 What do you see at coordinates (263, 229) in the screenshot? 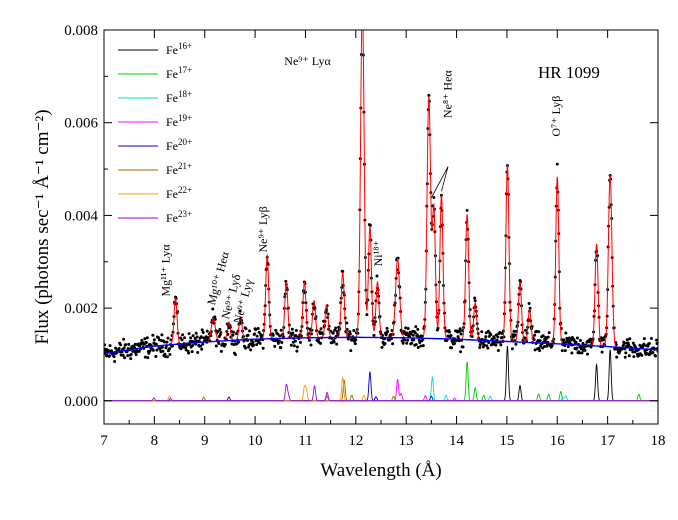
I see `line-annotation: Ne⁹⁺ Lyβ` at bounding box center [263, 229].